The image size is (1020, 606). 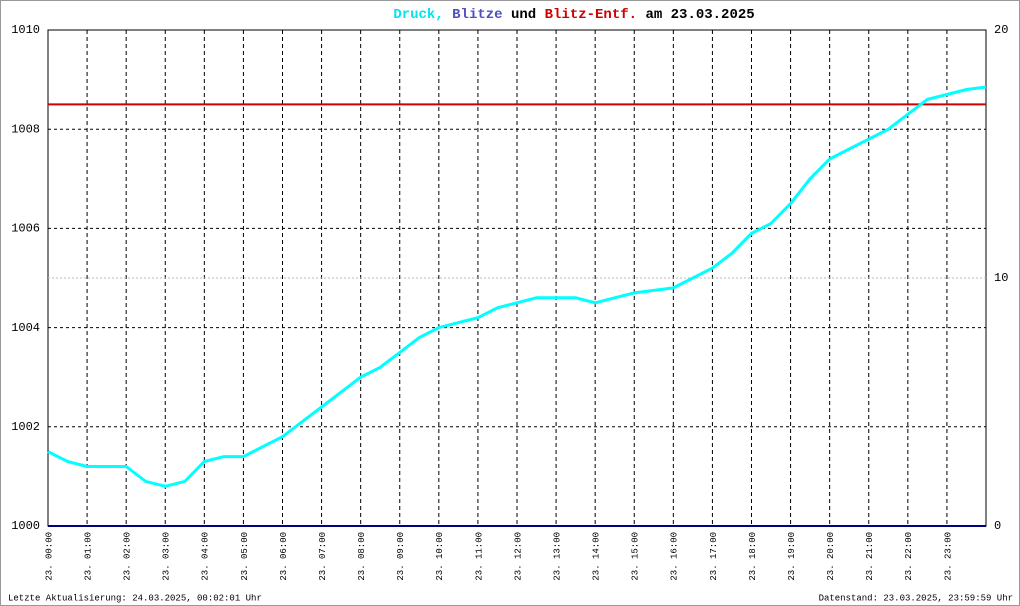 What do you see at coordinates (479, 556) in the screenshot?
I see `x-tick-label: 23. 11:00` at bounding box center [479, 556].